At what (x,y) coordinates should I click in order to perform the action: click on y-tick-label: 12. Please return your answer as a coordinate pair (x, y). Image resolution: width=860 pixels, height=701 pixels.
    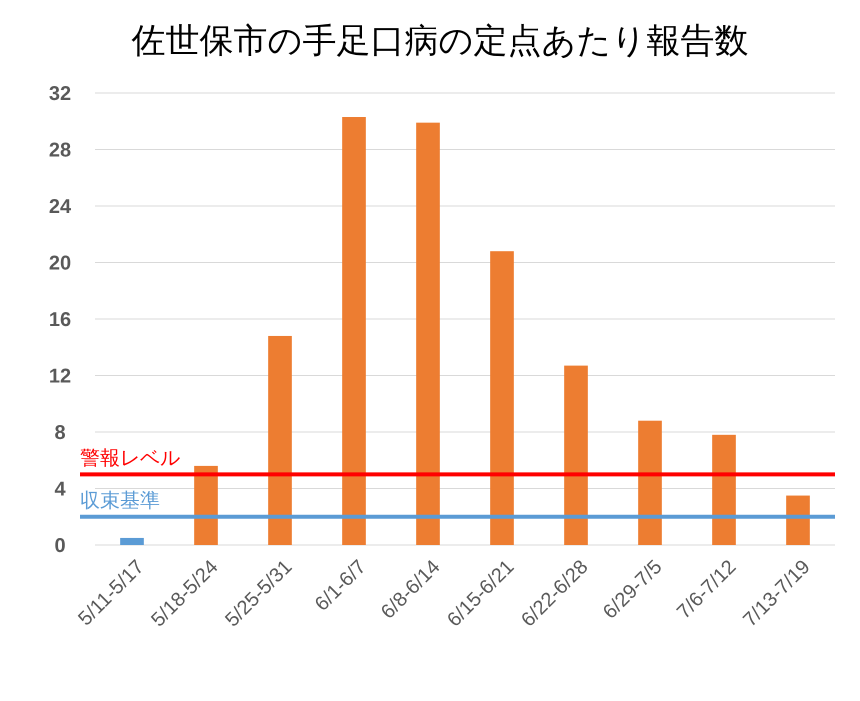
    Looking at the image, I should click on (60, 377).